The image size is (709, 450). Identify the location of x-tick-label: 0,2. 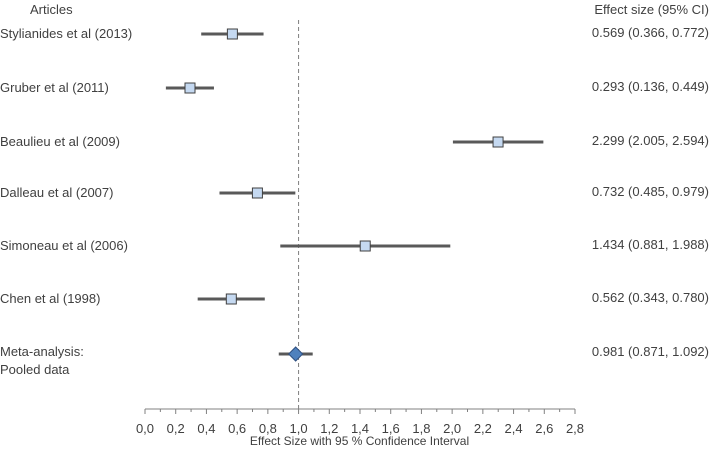
(176, 428).